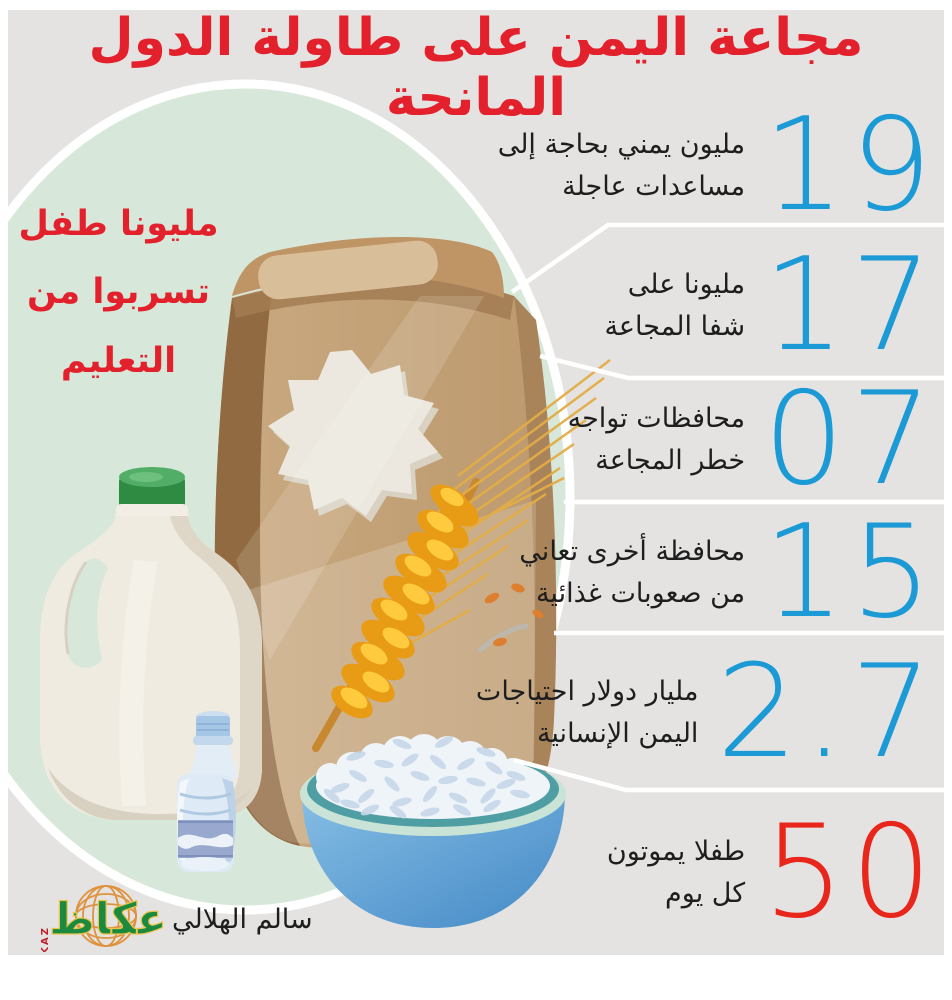  Describe the element at coordinates (850, 572) in the screenshot. I see `stat-value: 15` at that location.